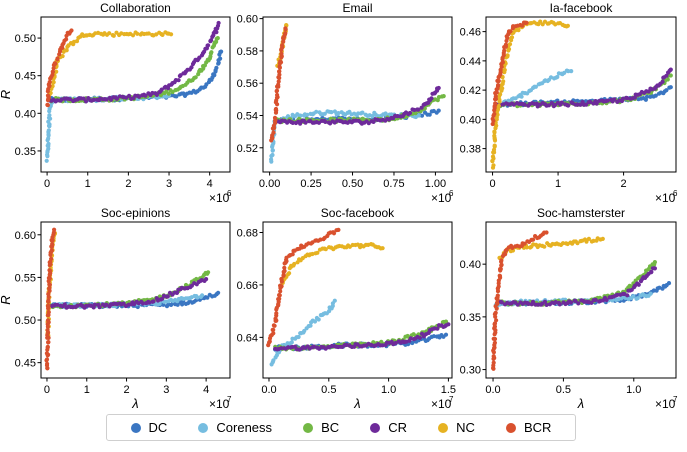 The height and width of the screenshot is (452, 687). Describe the element at coordinates (169, 184) in the screenshot. I see `x-tick-label: 3` at that location.